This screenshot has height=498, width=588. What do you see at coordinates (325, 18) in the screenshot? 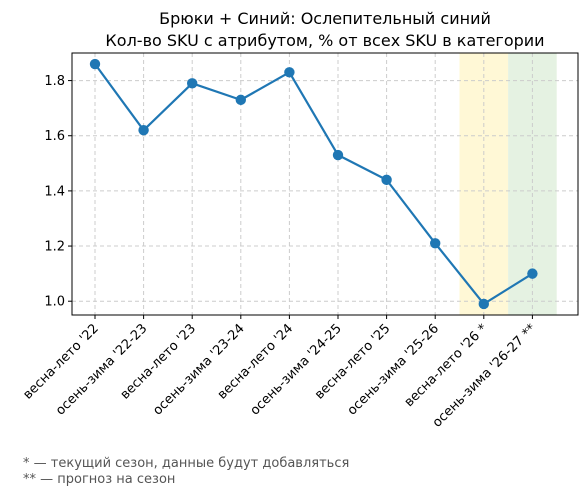
I see `chart-title: Брюки + Синий: Ослепительный синий` at bounding box center [325, 18].